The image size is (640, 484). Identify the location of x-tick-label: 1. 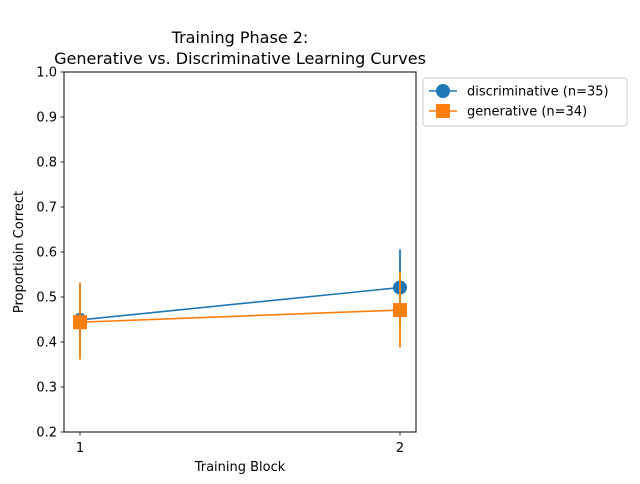
(80, 448).